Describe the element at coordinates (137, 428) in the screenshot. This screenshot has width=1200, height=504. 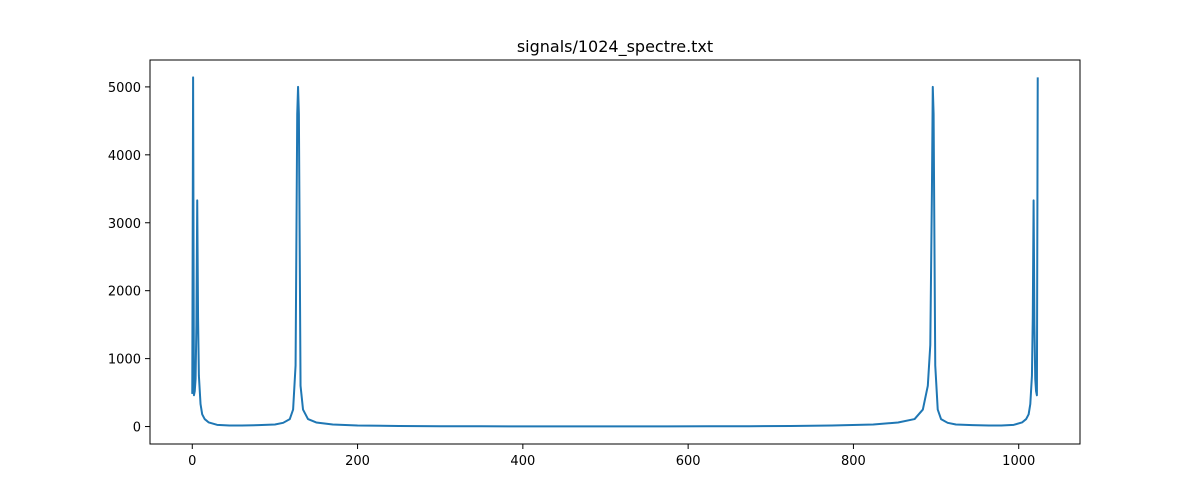
I see `y-tick-label: 0` at that location.